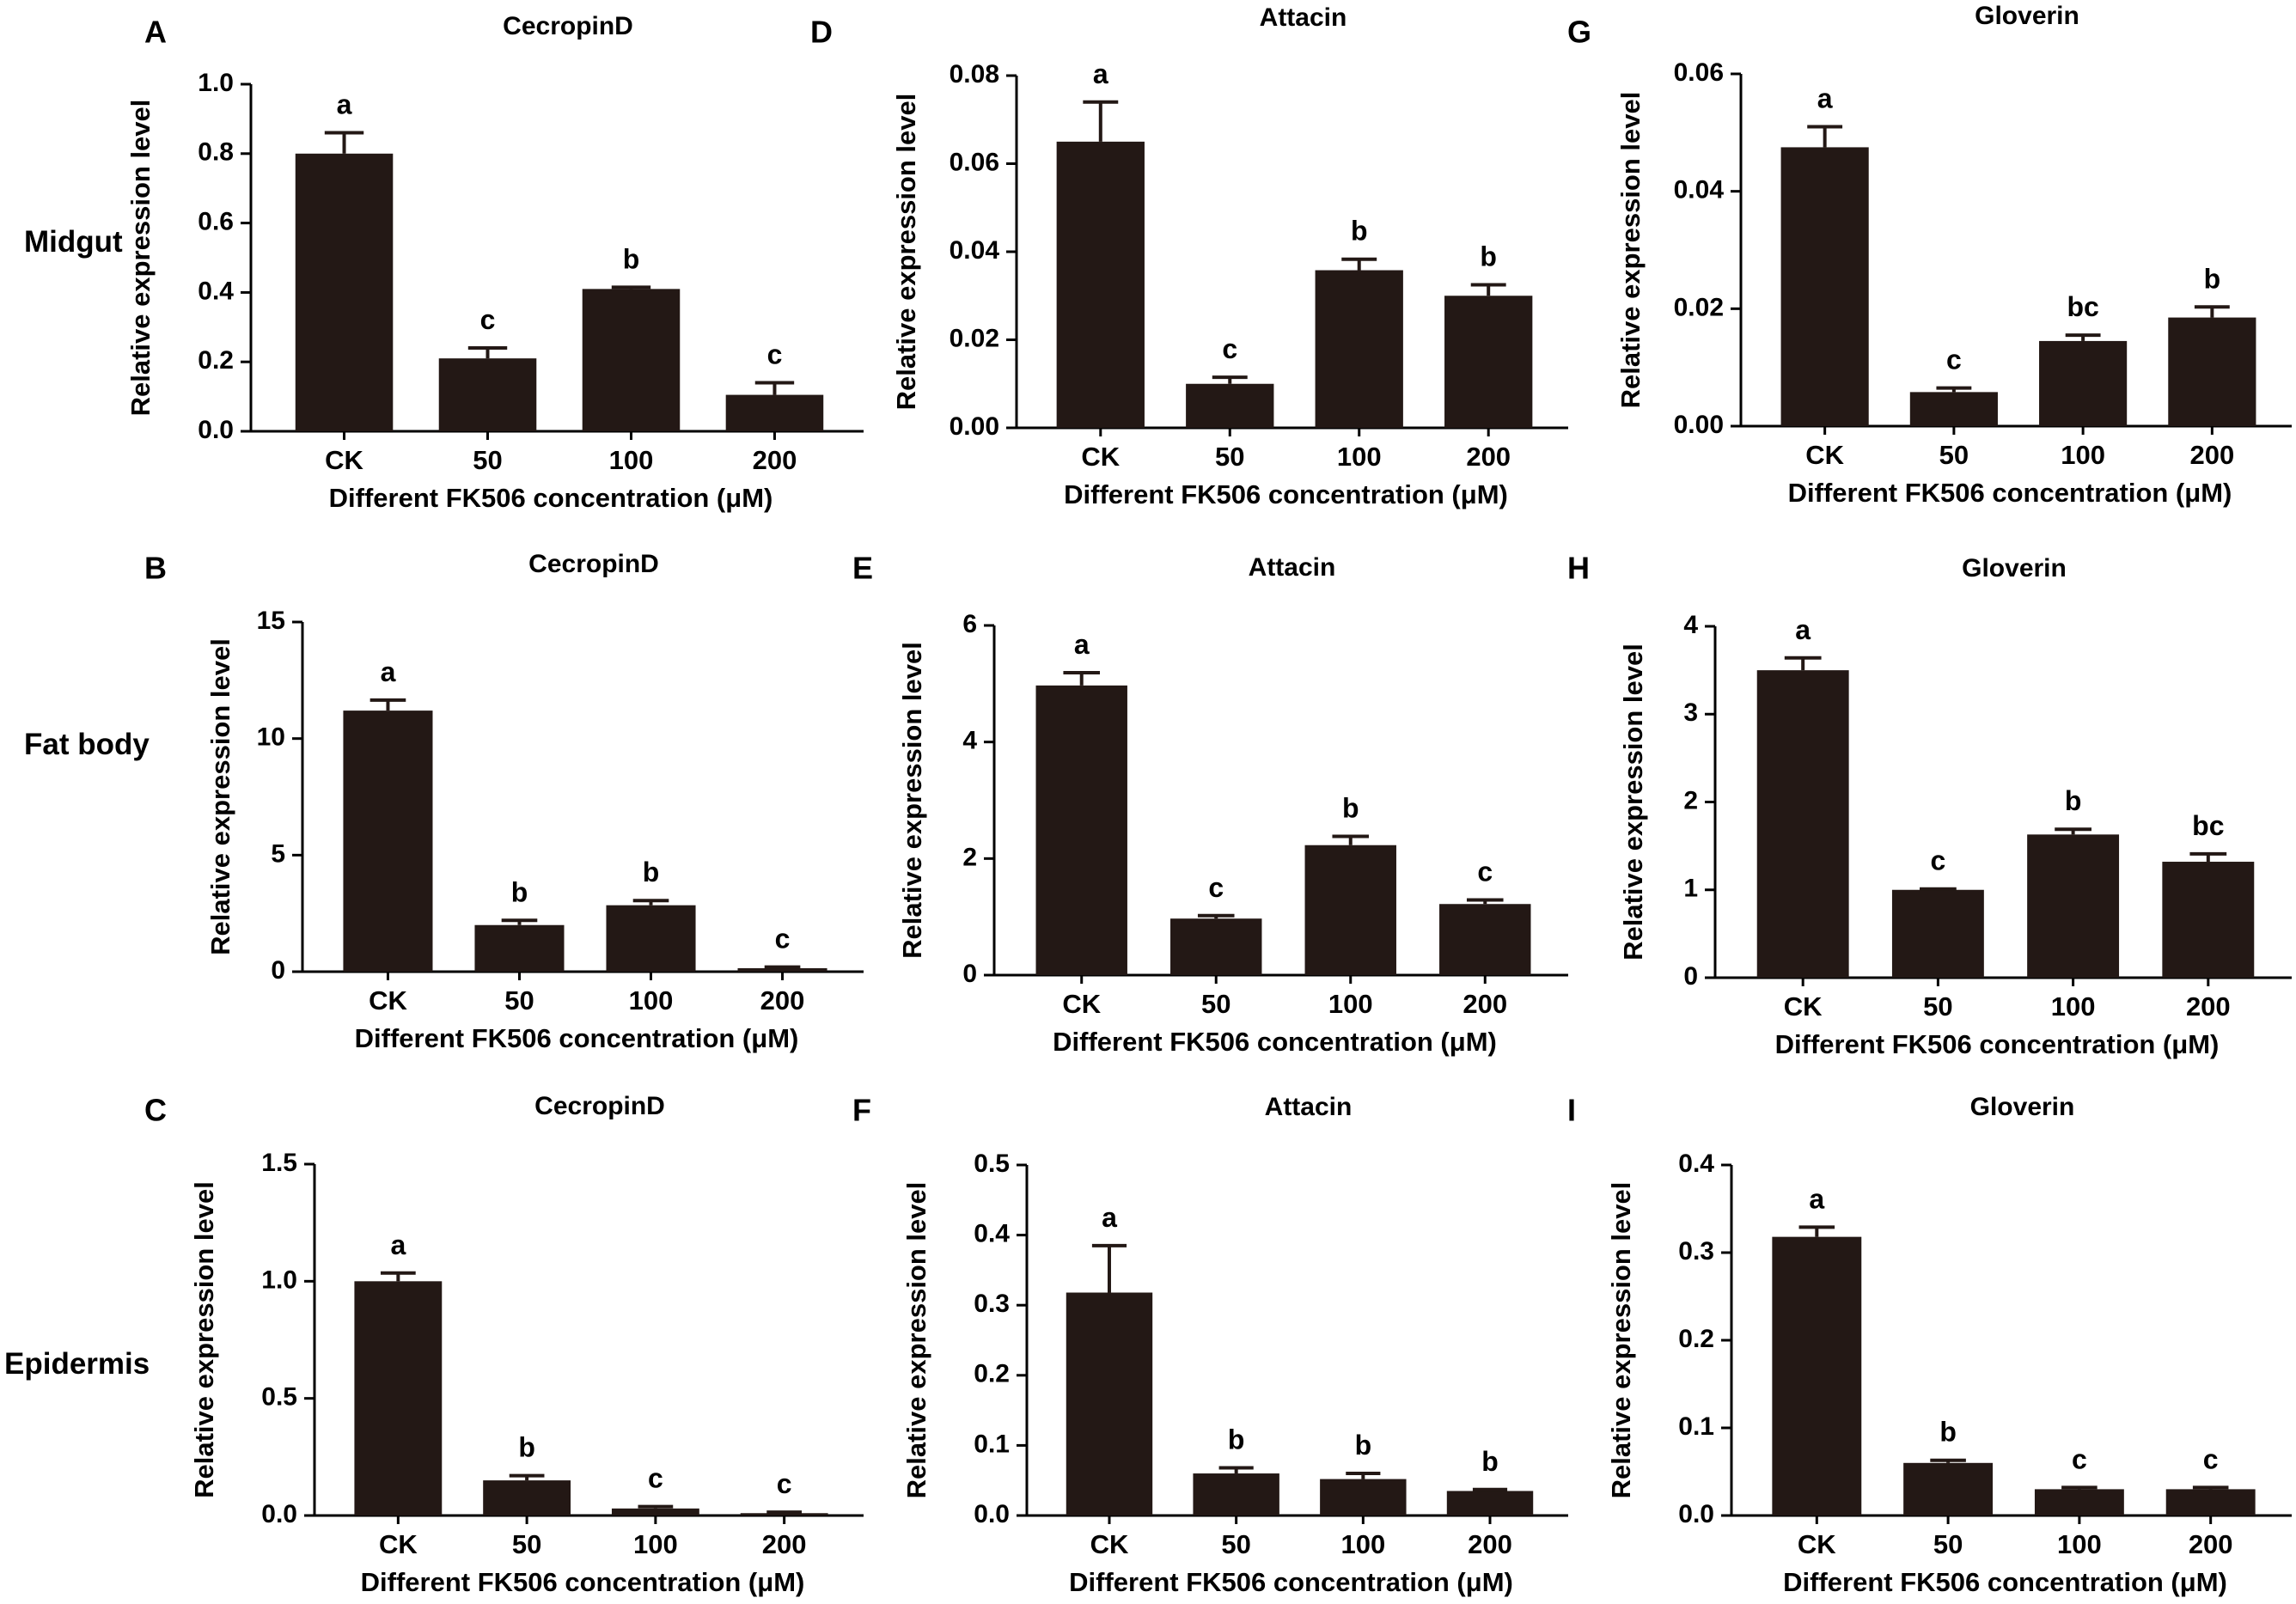 Image resolution: width=2296 pixels, height=1604 pixels. Describe the element at coordinates (992, 1374) in the screenshot. I see `y-tick-label-f: 0.2` at that location.